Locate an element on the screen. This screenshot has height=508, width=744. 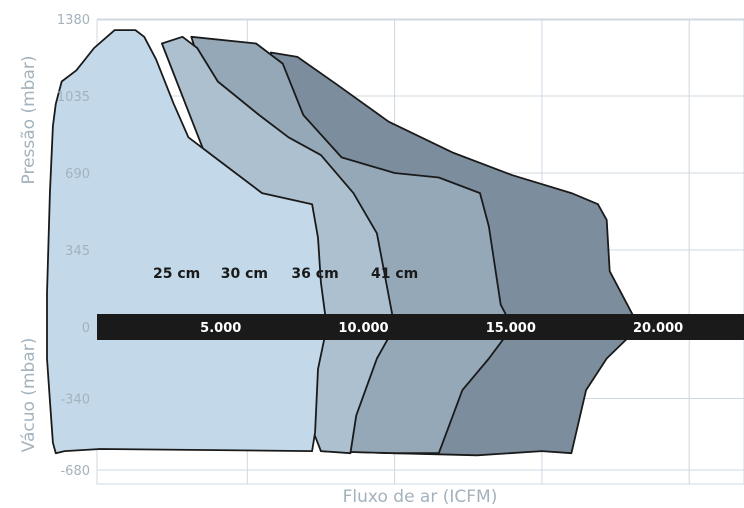
x-tick-label: 5.000 is located at coordinates (220, 328).